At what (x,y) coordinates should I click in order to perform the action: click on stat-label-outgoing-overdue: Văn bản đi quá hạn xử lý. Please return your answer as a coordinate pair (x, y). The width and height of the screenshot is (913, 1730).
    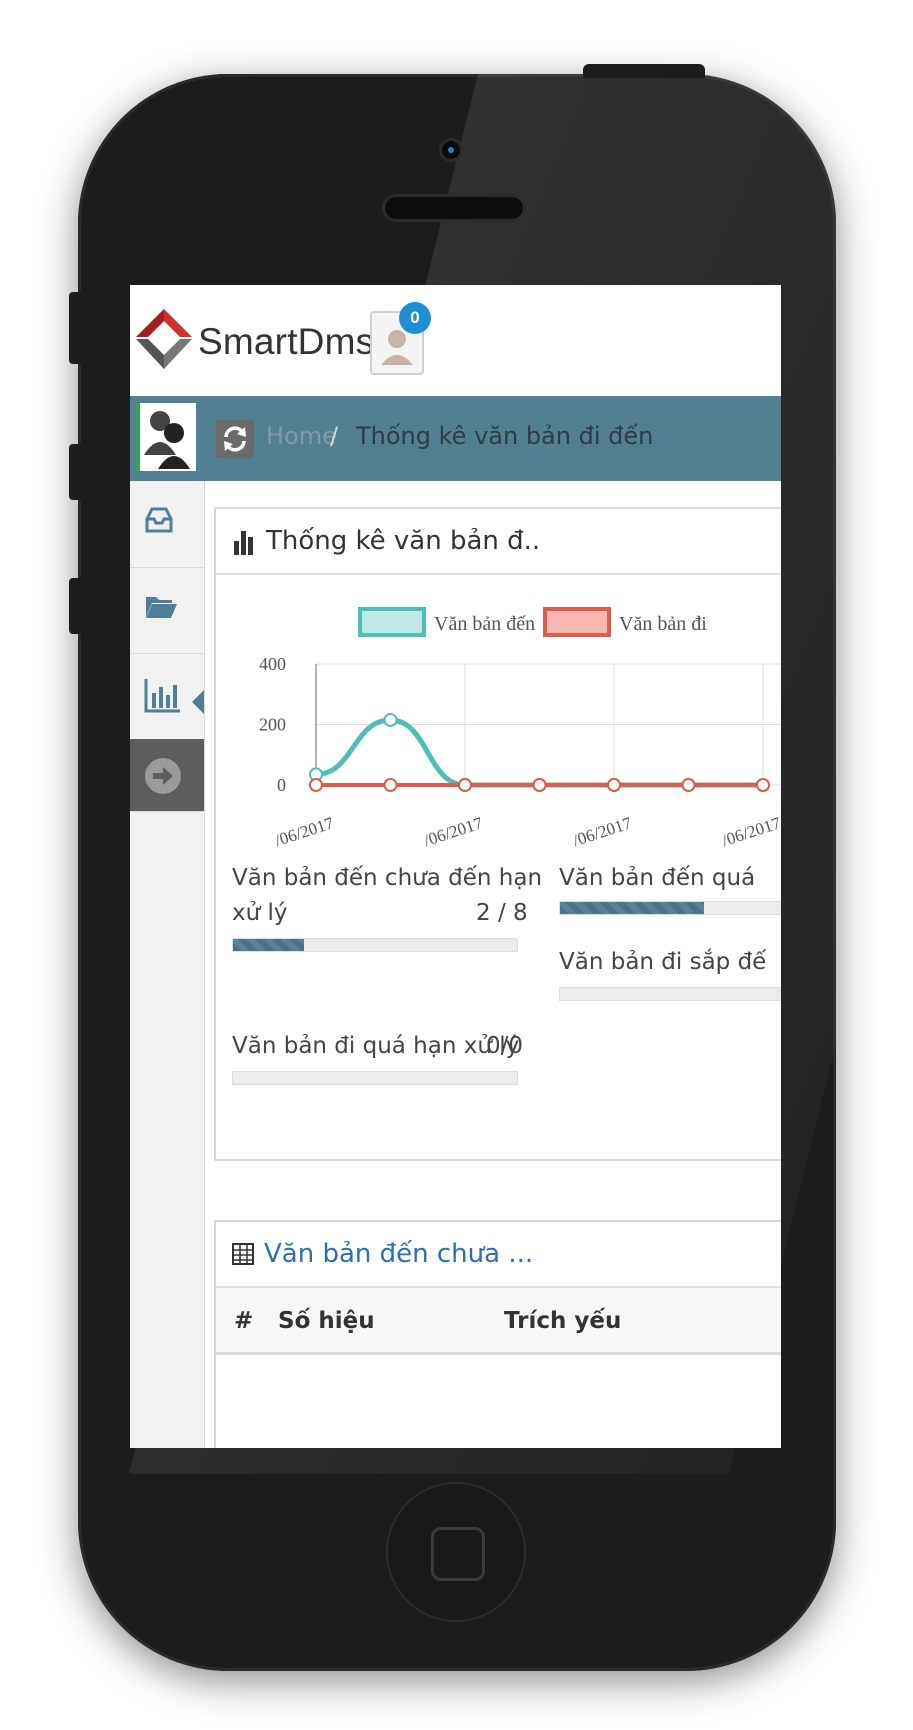
    Looking at the image, I should click on (376, 1046).